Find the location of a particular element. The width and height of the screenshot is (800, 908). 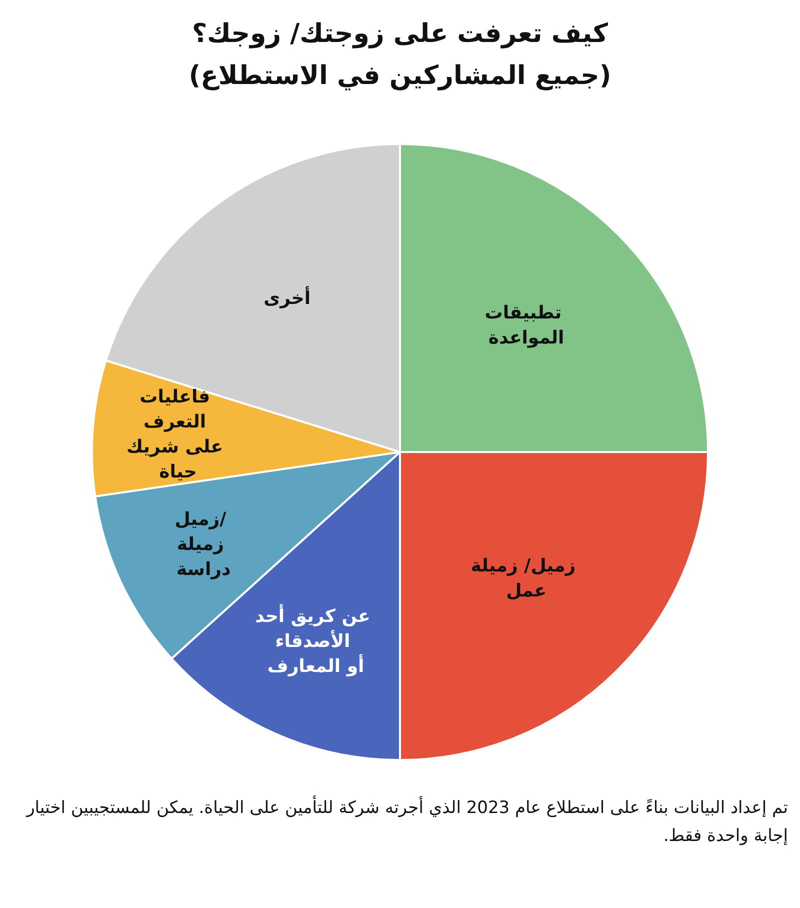

text: تم إعداد البيانات بناءً على استطلاع عام 2023 الذي أجرته شركة للتأمين على الحياة. يمكن للمستجيبين اختيار إجابة واحدة فقط. is located at coordinates (406, 821).